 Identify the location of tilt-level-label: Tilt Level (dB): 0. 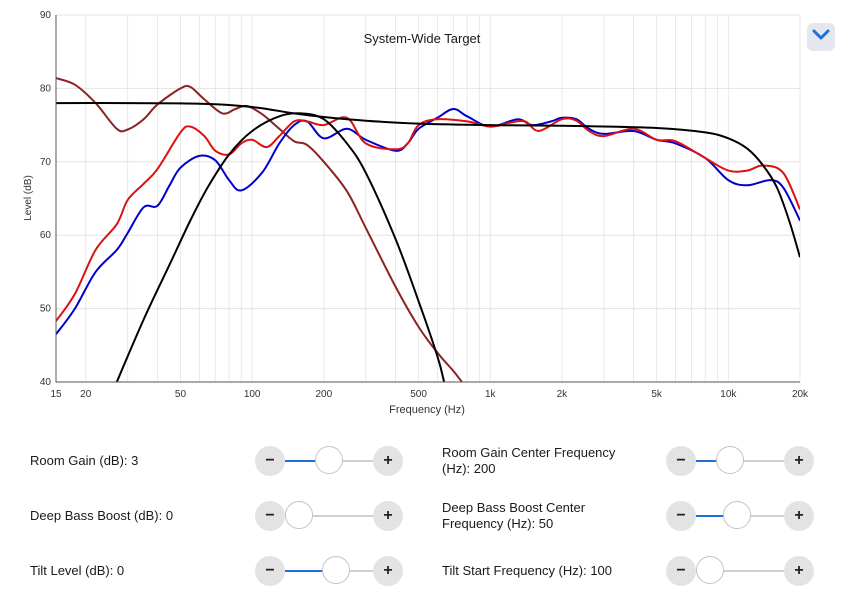
(77, 570).